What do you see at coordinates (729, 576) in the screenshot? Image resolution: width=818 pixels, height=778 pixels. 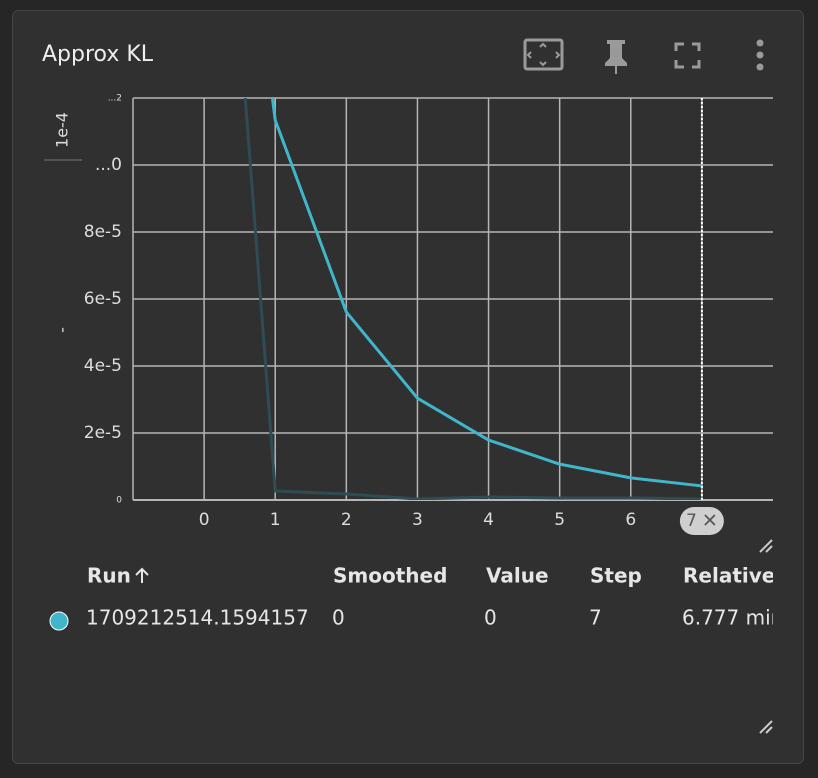 I see `column-header: Relative` at bounding box center [729, 576].